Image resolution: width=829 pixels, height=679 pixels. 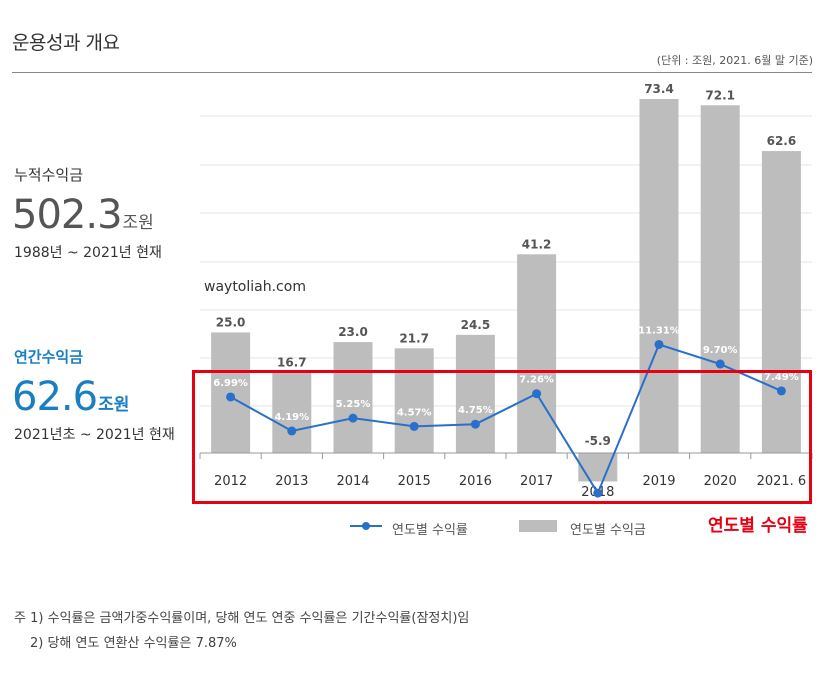 What do you see at coordinates (734, 60) in the screenshot?
I see `unit-note: (단위 : 조원, 2021. 6월 말 기준)` at bounding box center [734, 60].